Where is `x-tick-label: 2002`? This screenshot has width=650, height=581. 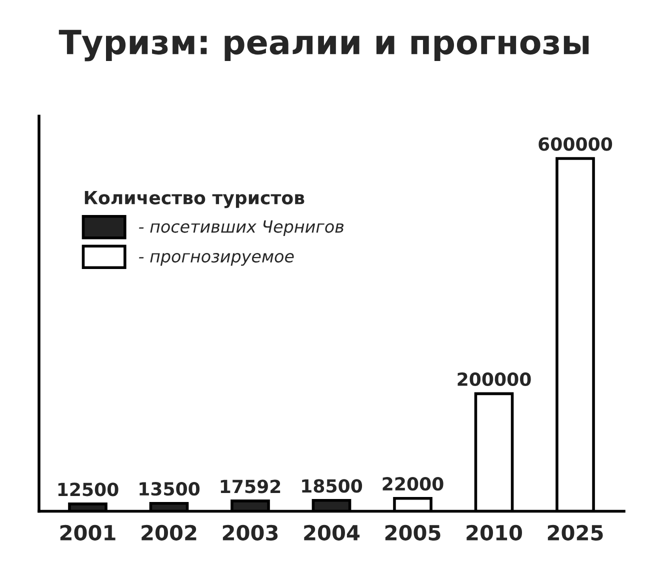
x-tick-label: 2002 is located at coordinates (169, 532).